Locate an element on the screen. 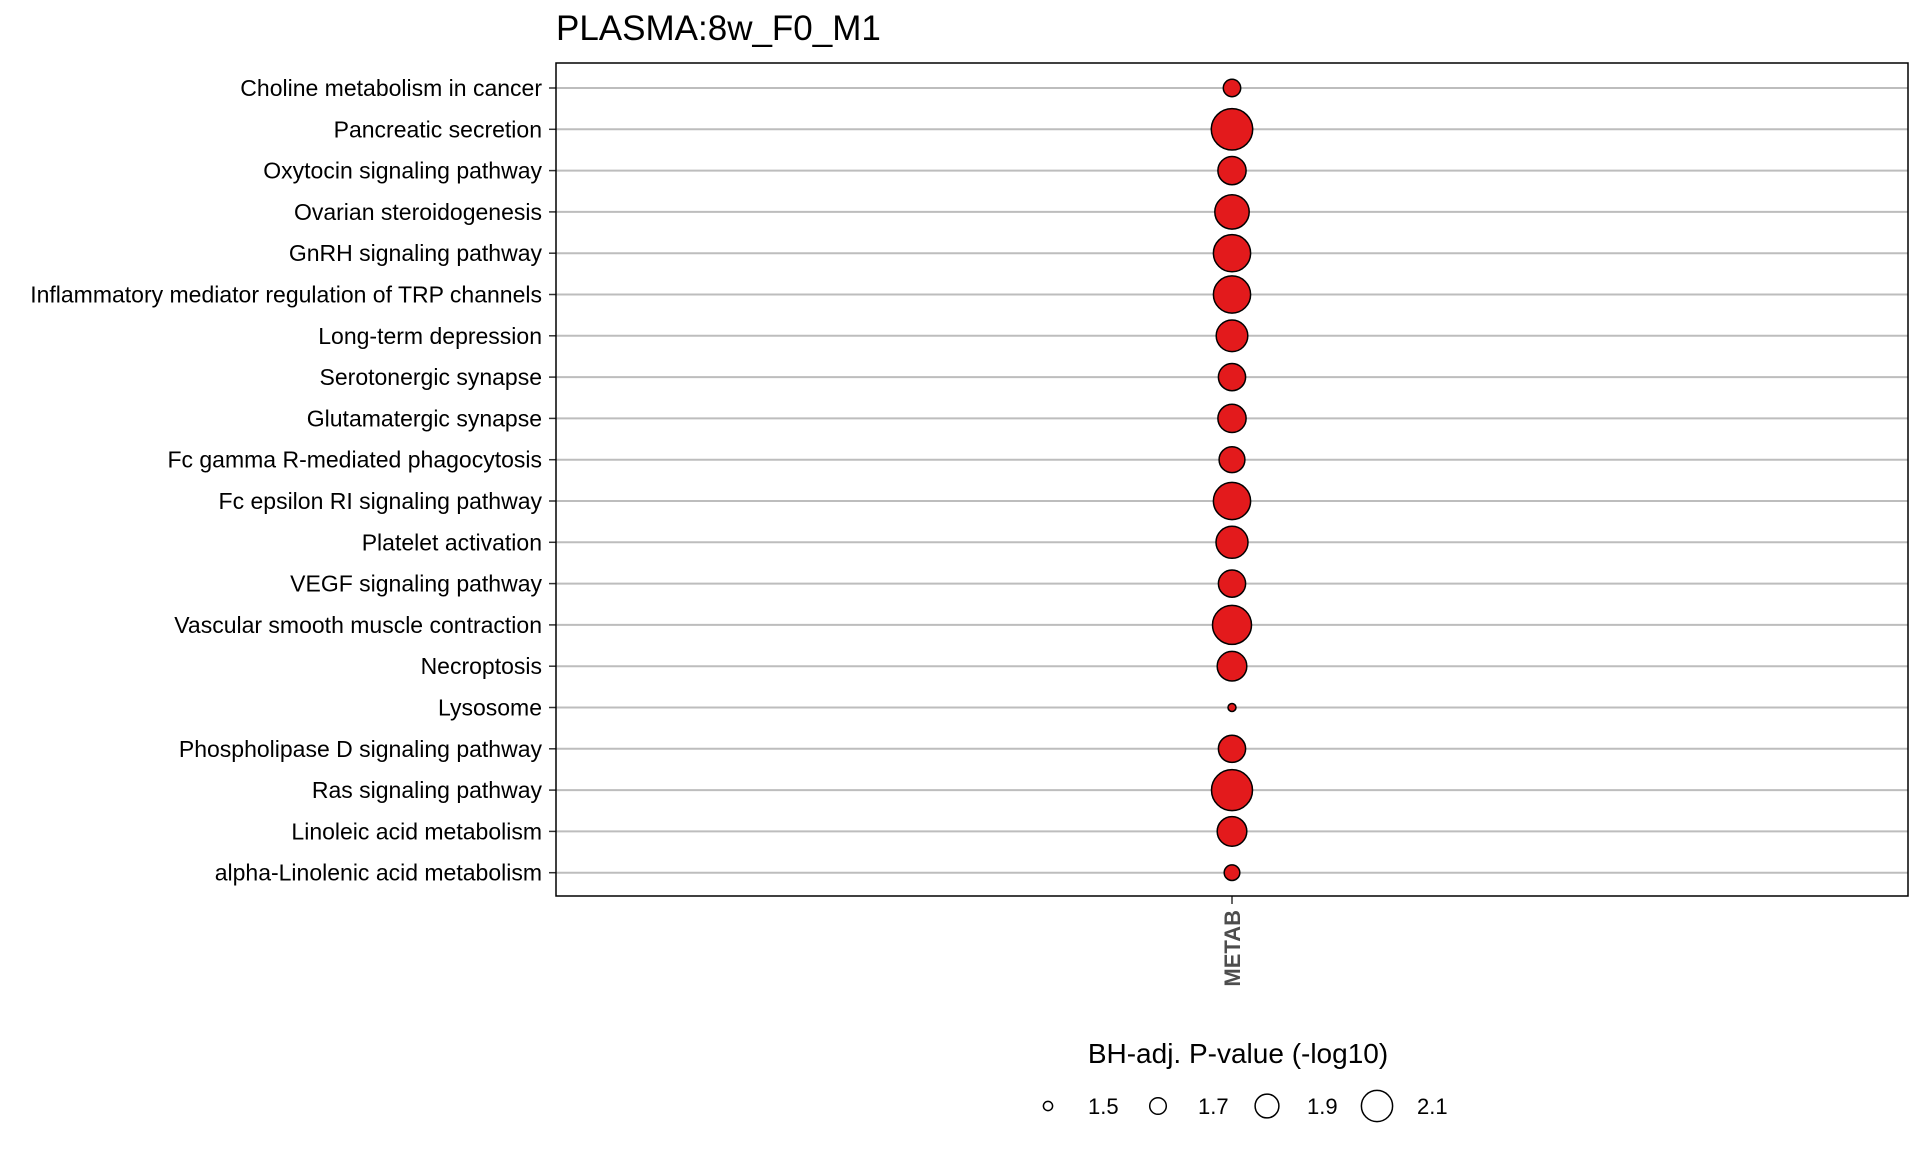 This screenshot has width=1920, height=1157. y-tick-label: Fc gamma R-mediated phagocytosis is located at coordinates (354, 460).